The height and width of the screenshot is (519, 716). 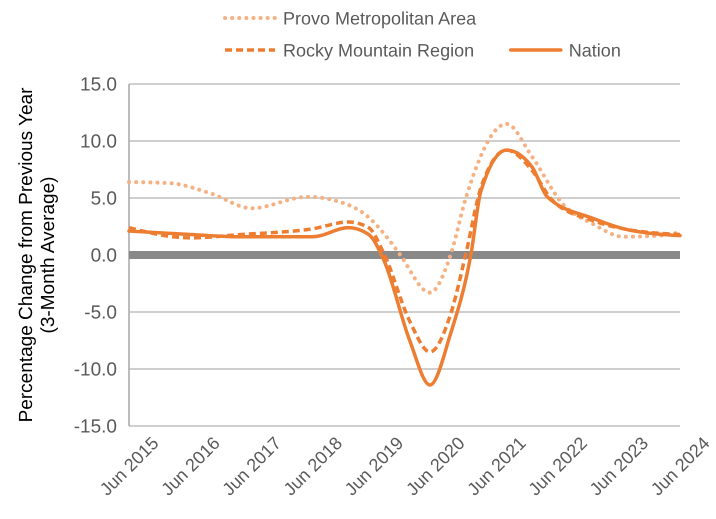 What do you see at coordinates (98, 142) in the screenshot?
I see `y-tick-label: 10.0` at bounding box center [98, 142].